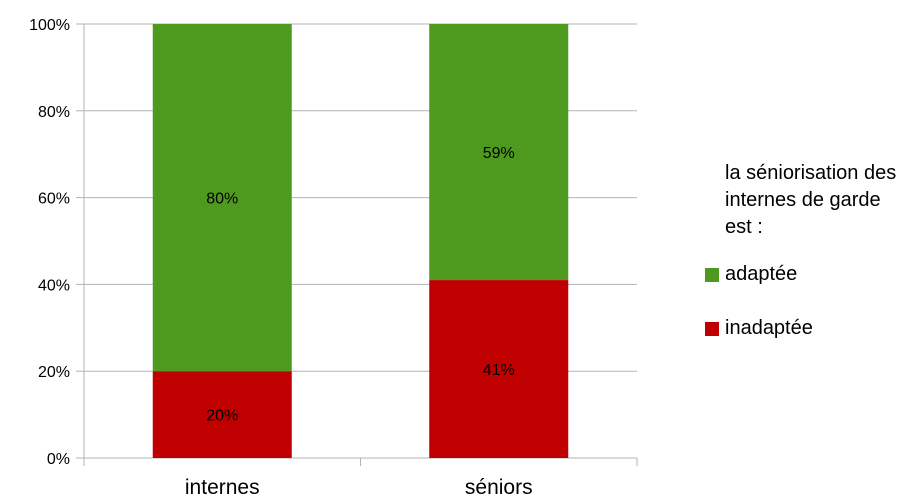 The image size is (909, 499). I want to click on x-category-label: internes, so click(222, 487).